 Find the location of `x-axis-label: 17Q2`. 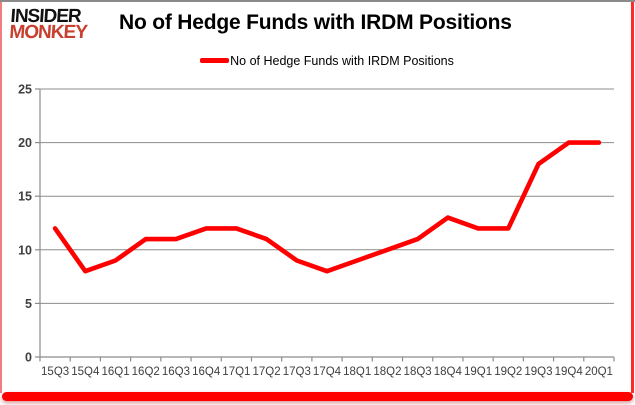

x-axis-label: 17Q2 is located at coordinates (267, 372).